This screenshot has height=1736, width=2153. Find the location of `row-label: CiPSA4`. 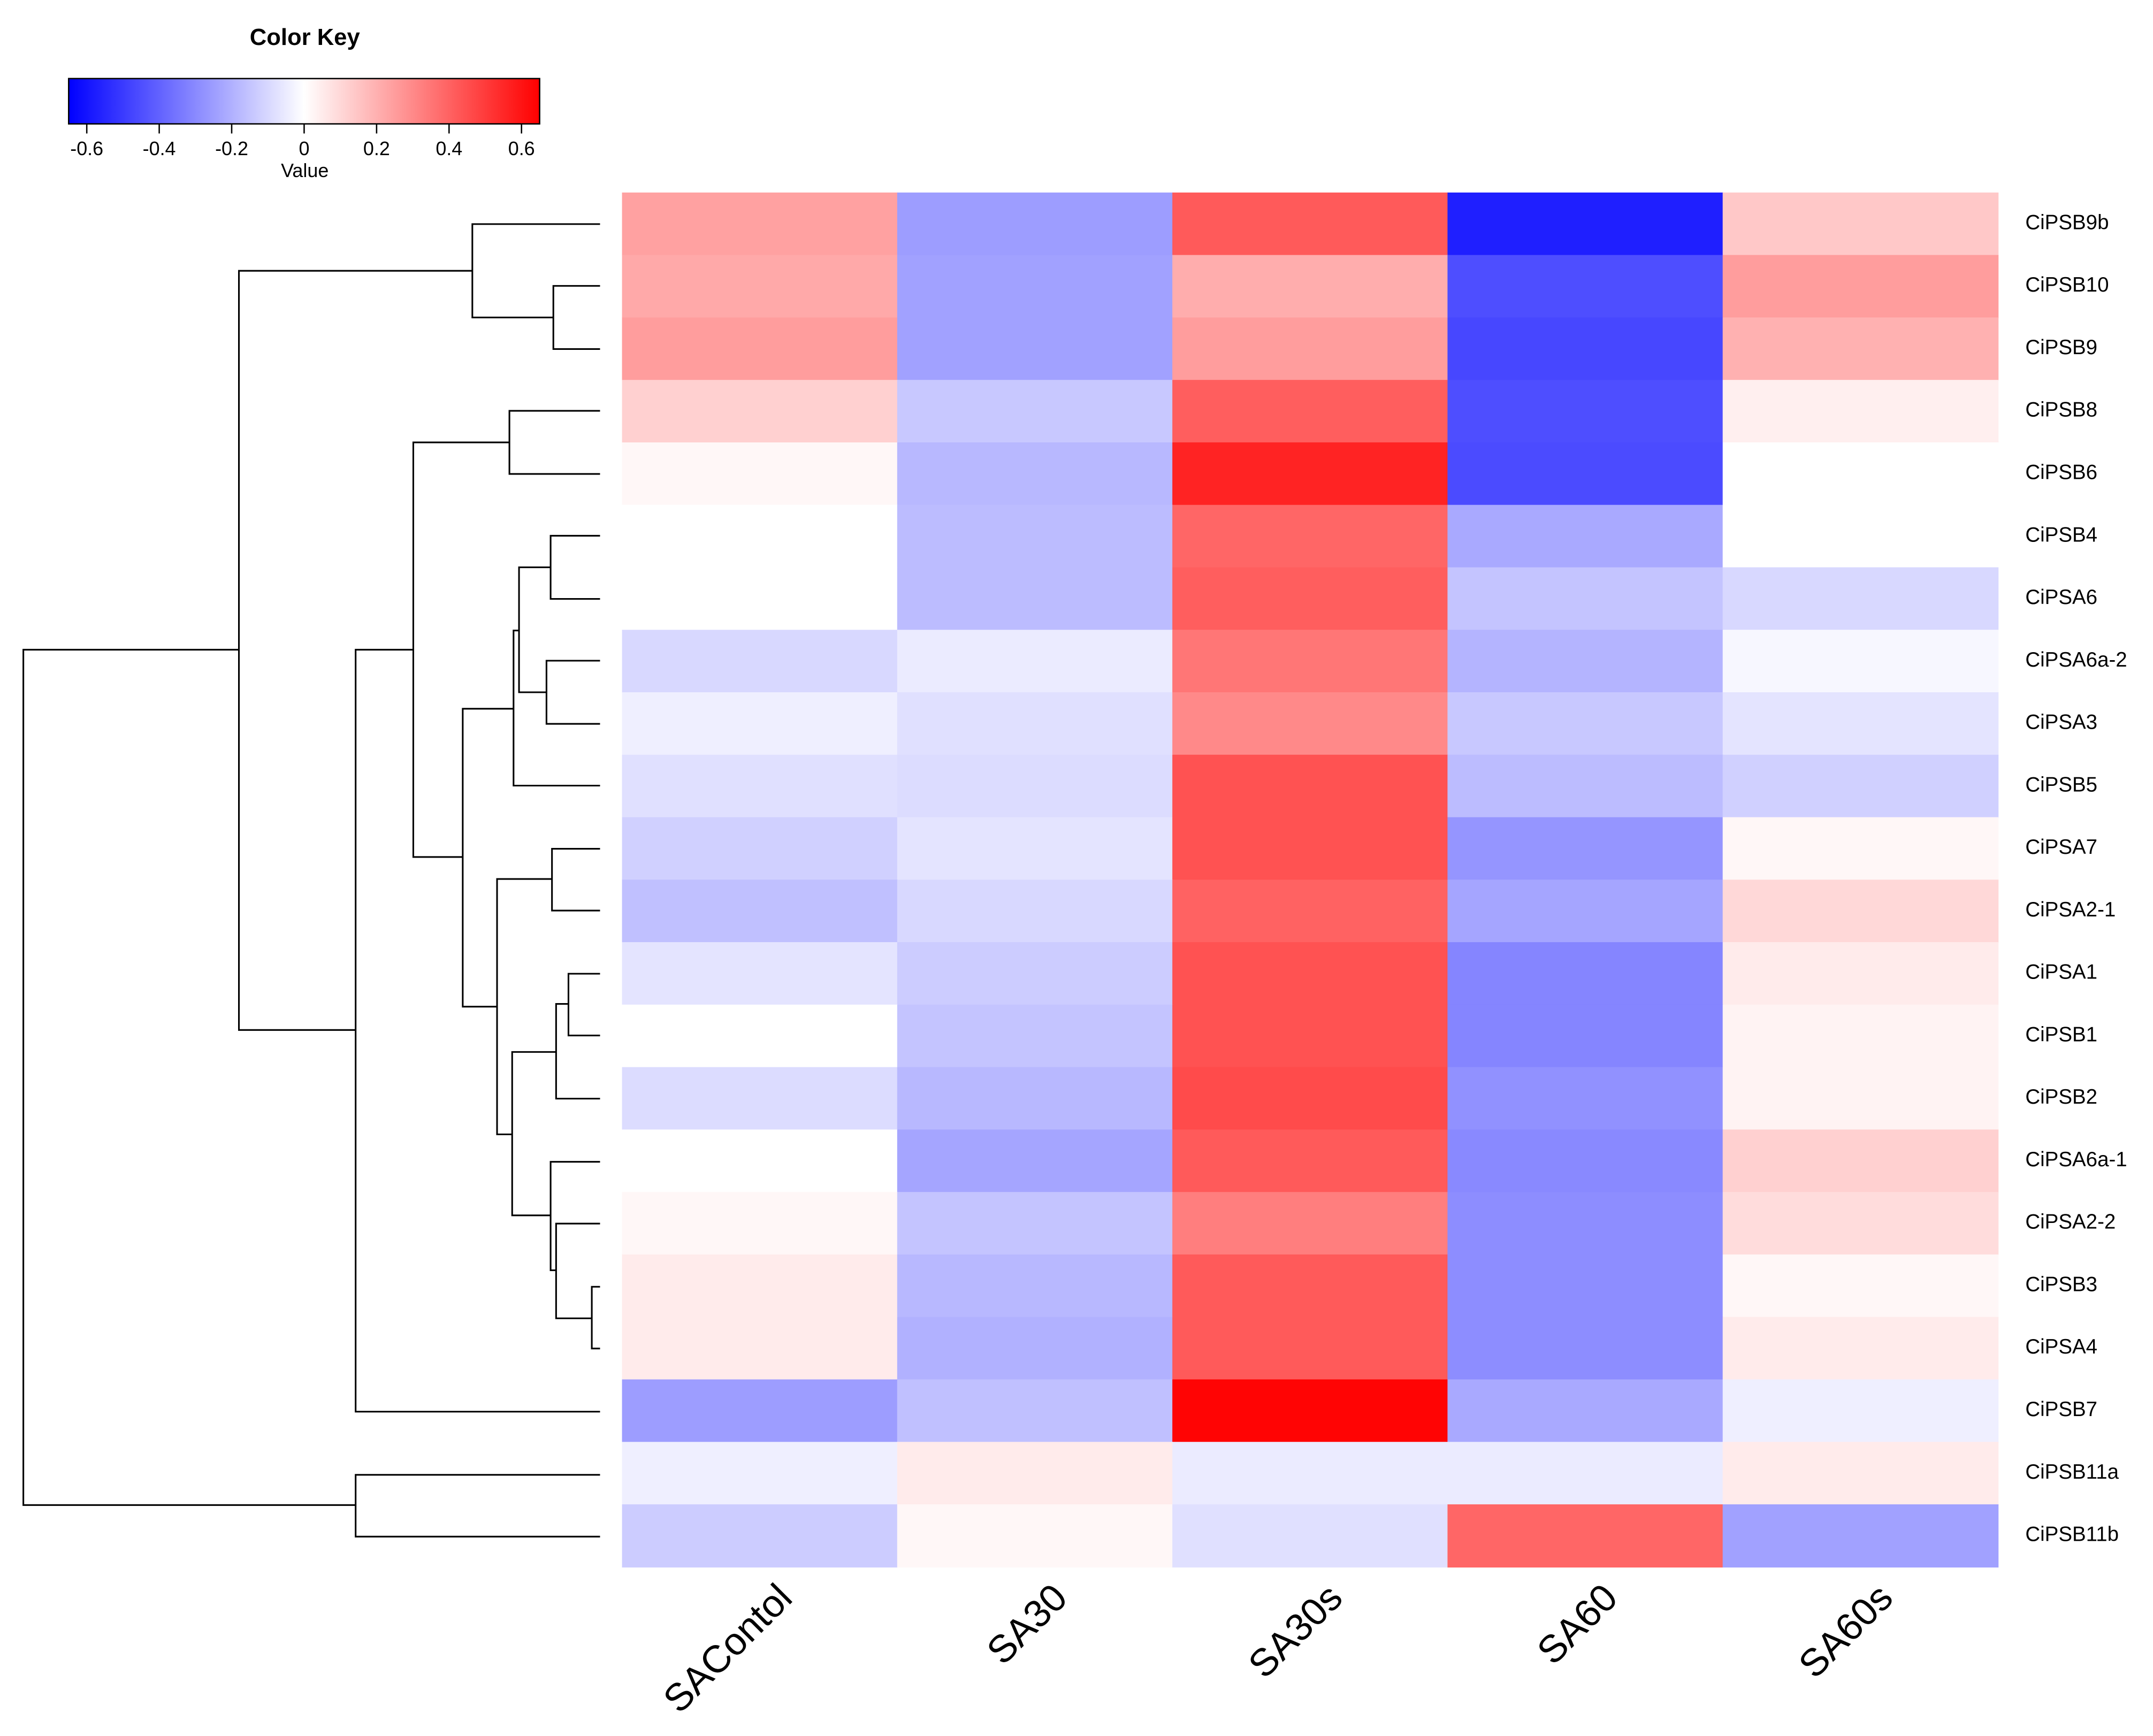

row-label: CiPSA4 is located at coordinates (2061, 1346).